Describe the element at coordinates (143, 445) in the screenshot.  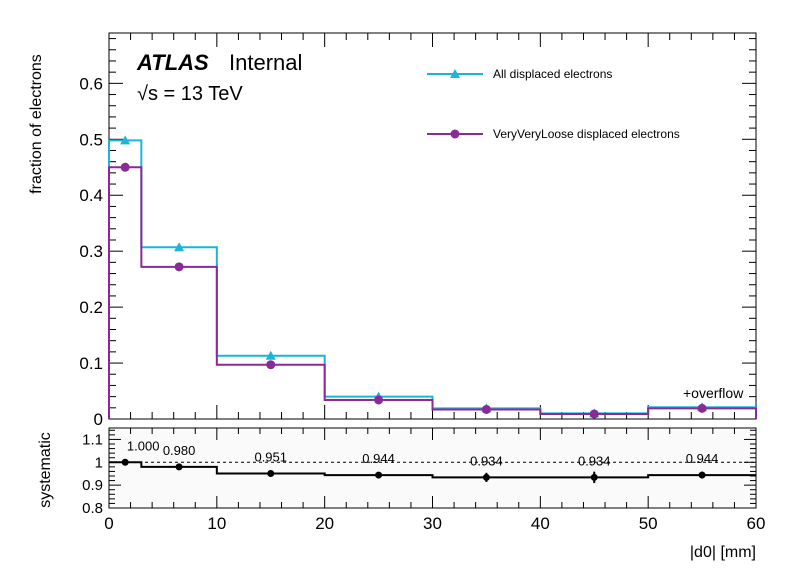
I see `systematic-value-label: 1.000` at that location.